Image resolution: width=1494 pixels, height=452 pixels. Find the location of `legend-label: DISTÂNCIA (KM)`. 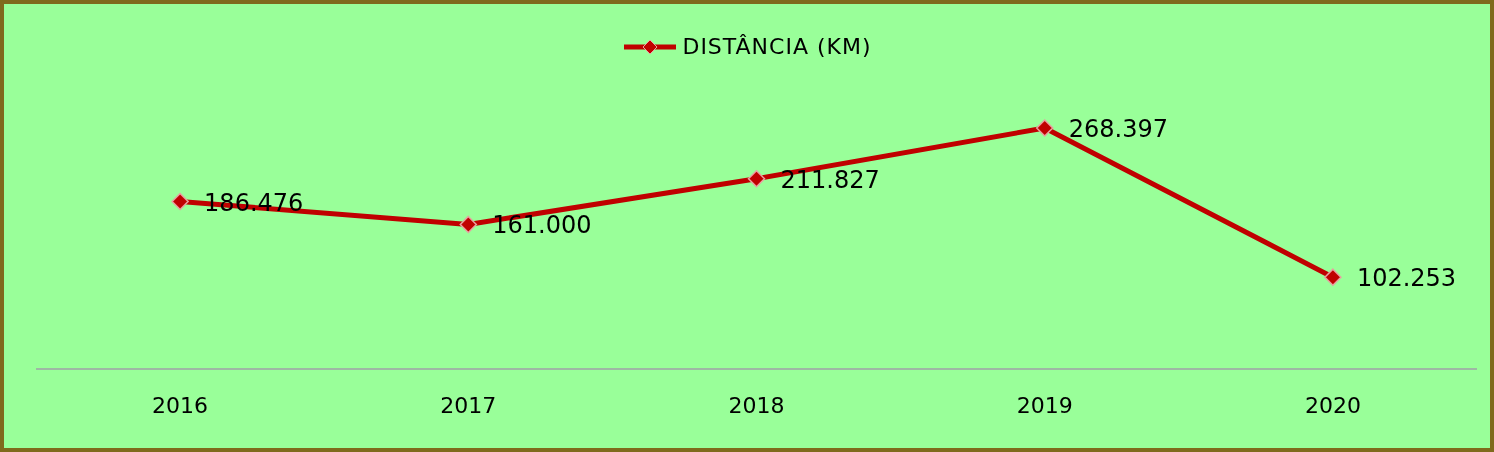

legend-label: DISTÂNCIA (KM) is located at coordinates (777, 46).